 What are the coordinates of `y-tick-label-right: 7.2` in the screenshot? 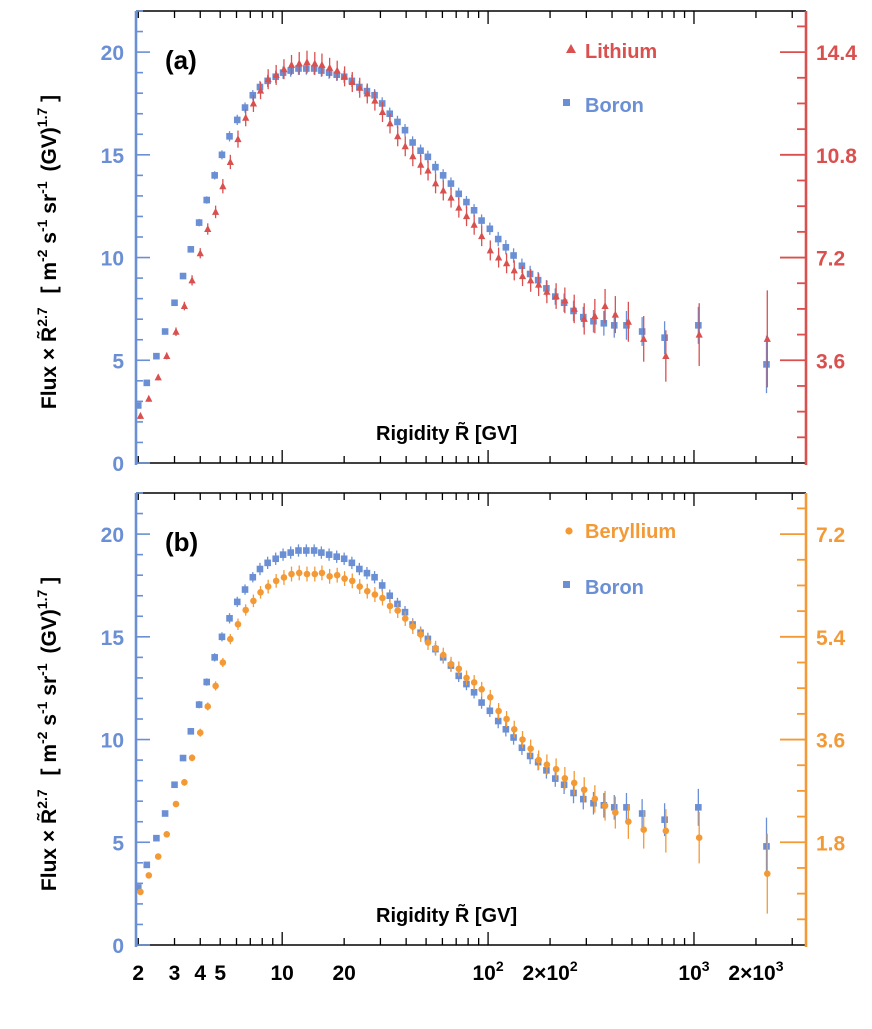 It's located at (830, 535).